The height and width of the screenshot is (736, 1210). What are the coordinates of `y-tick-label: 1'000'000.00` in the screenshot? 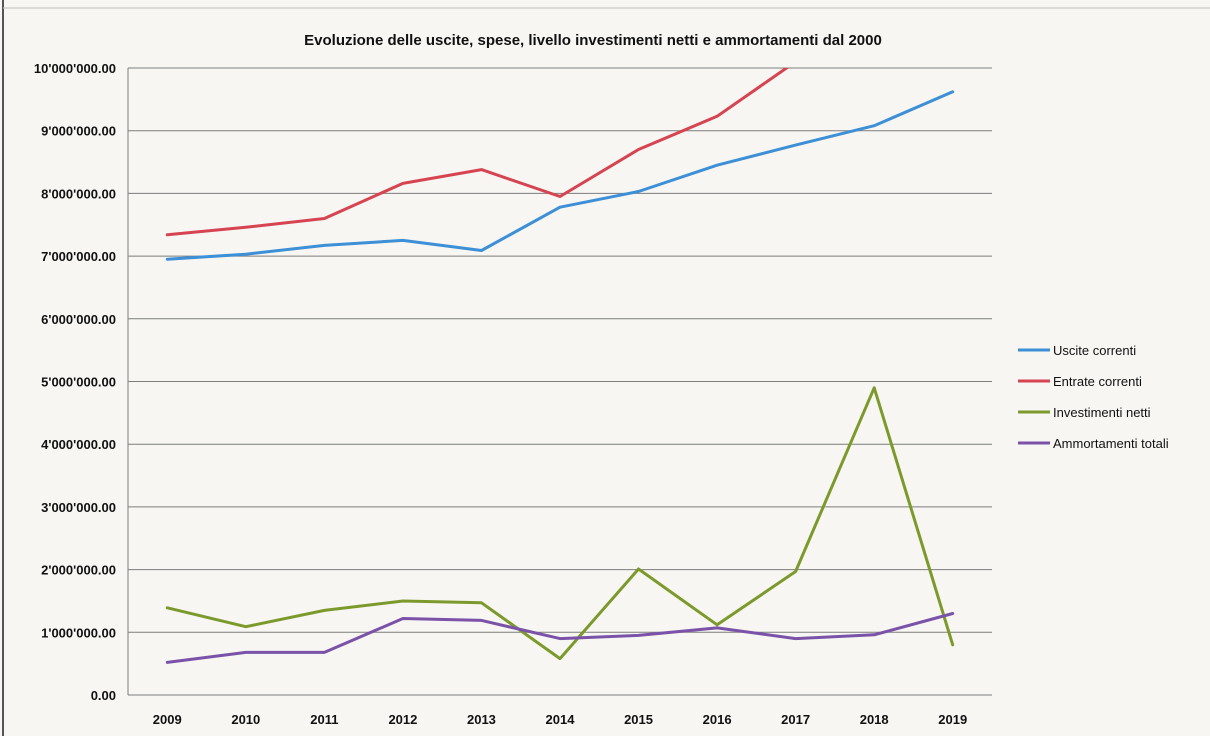 It's located at (78, 632).